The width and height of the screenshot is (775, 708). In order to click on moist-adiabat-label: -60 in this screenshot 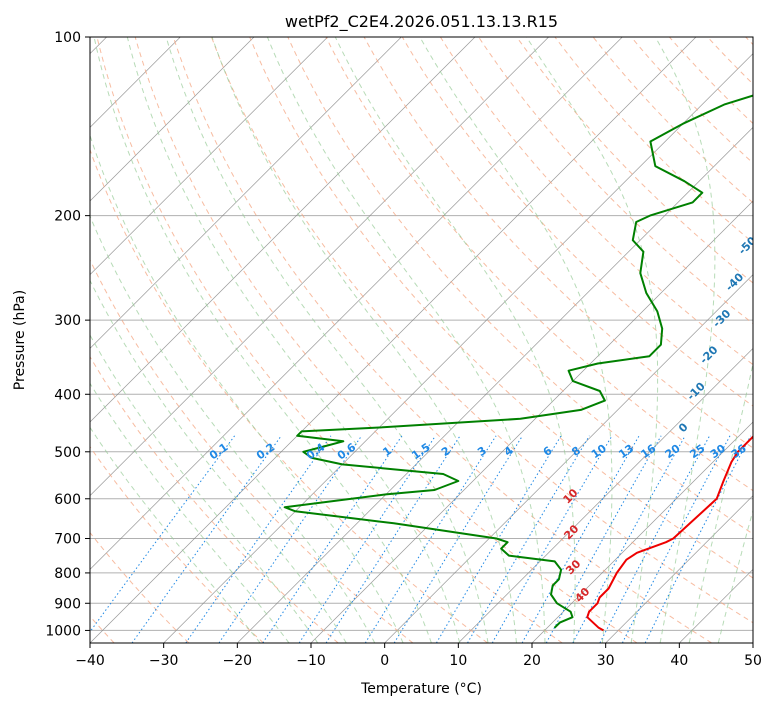, I will do `click(760, 209)`.